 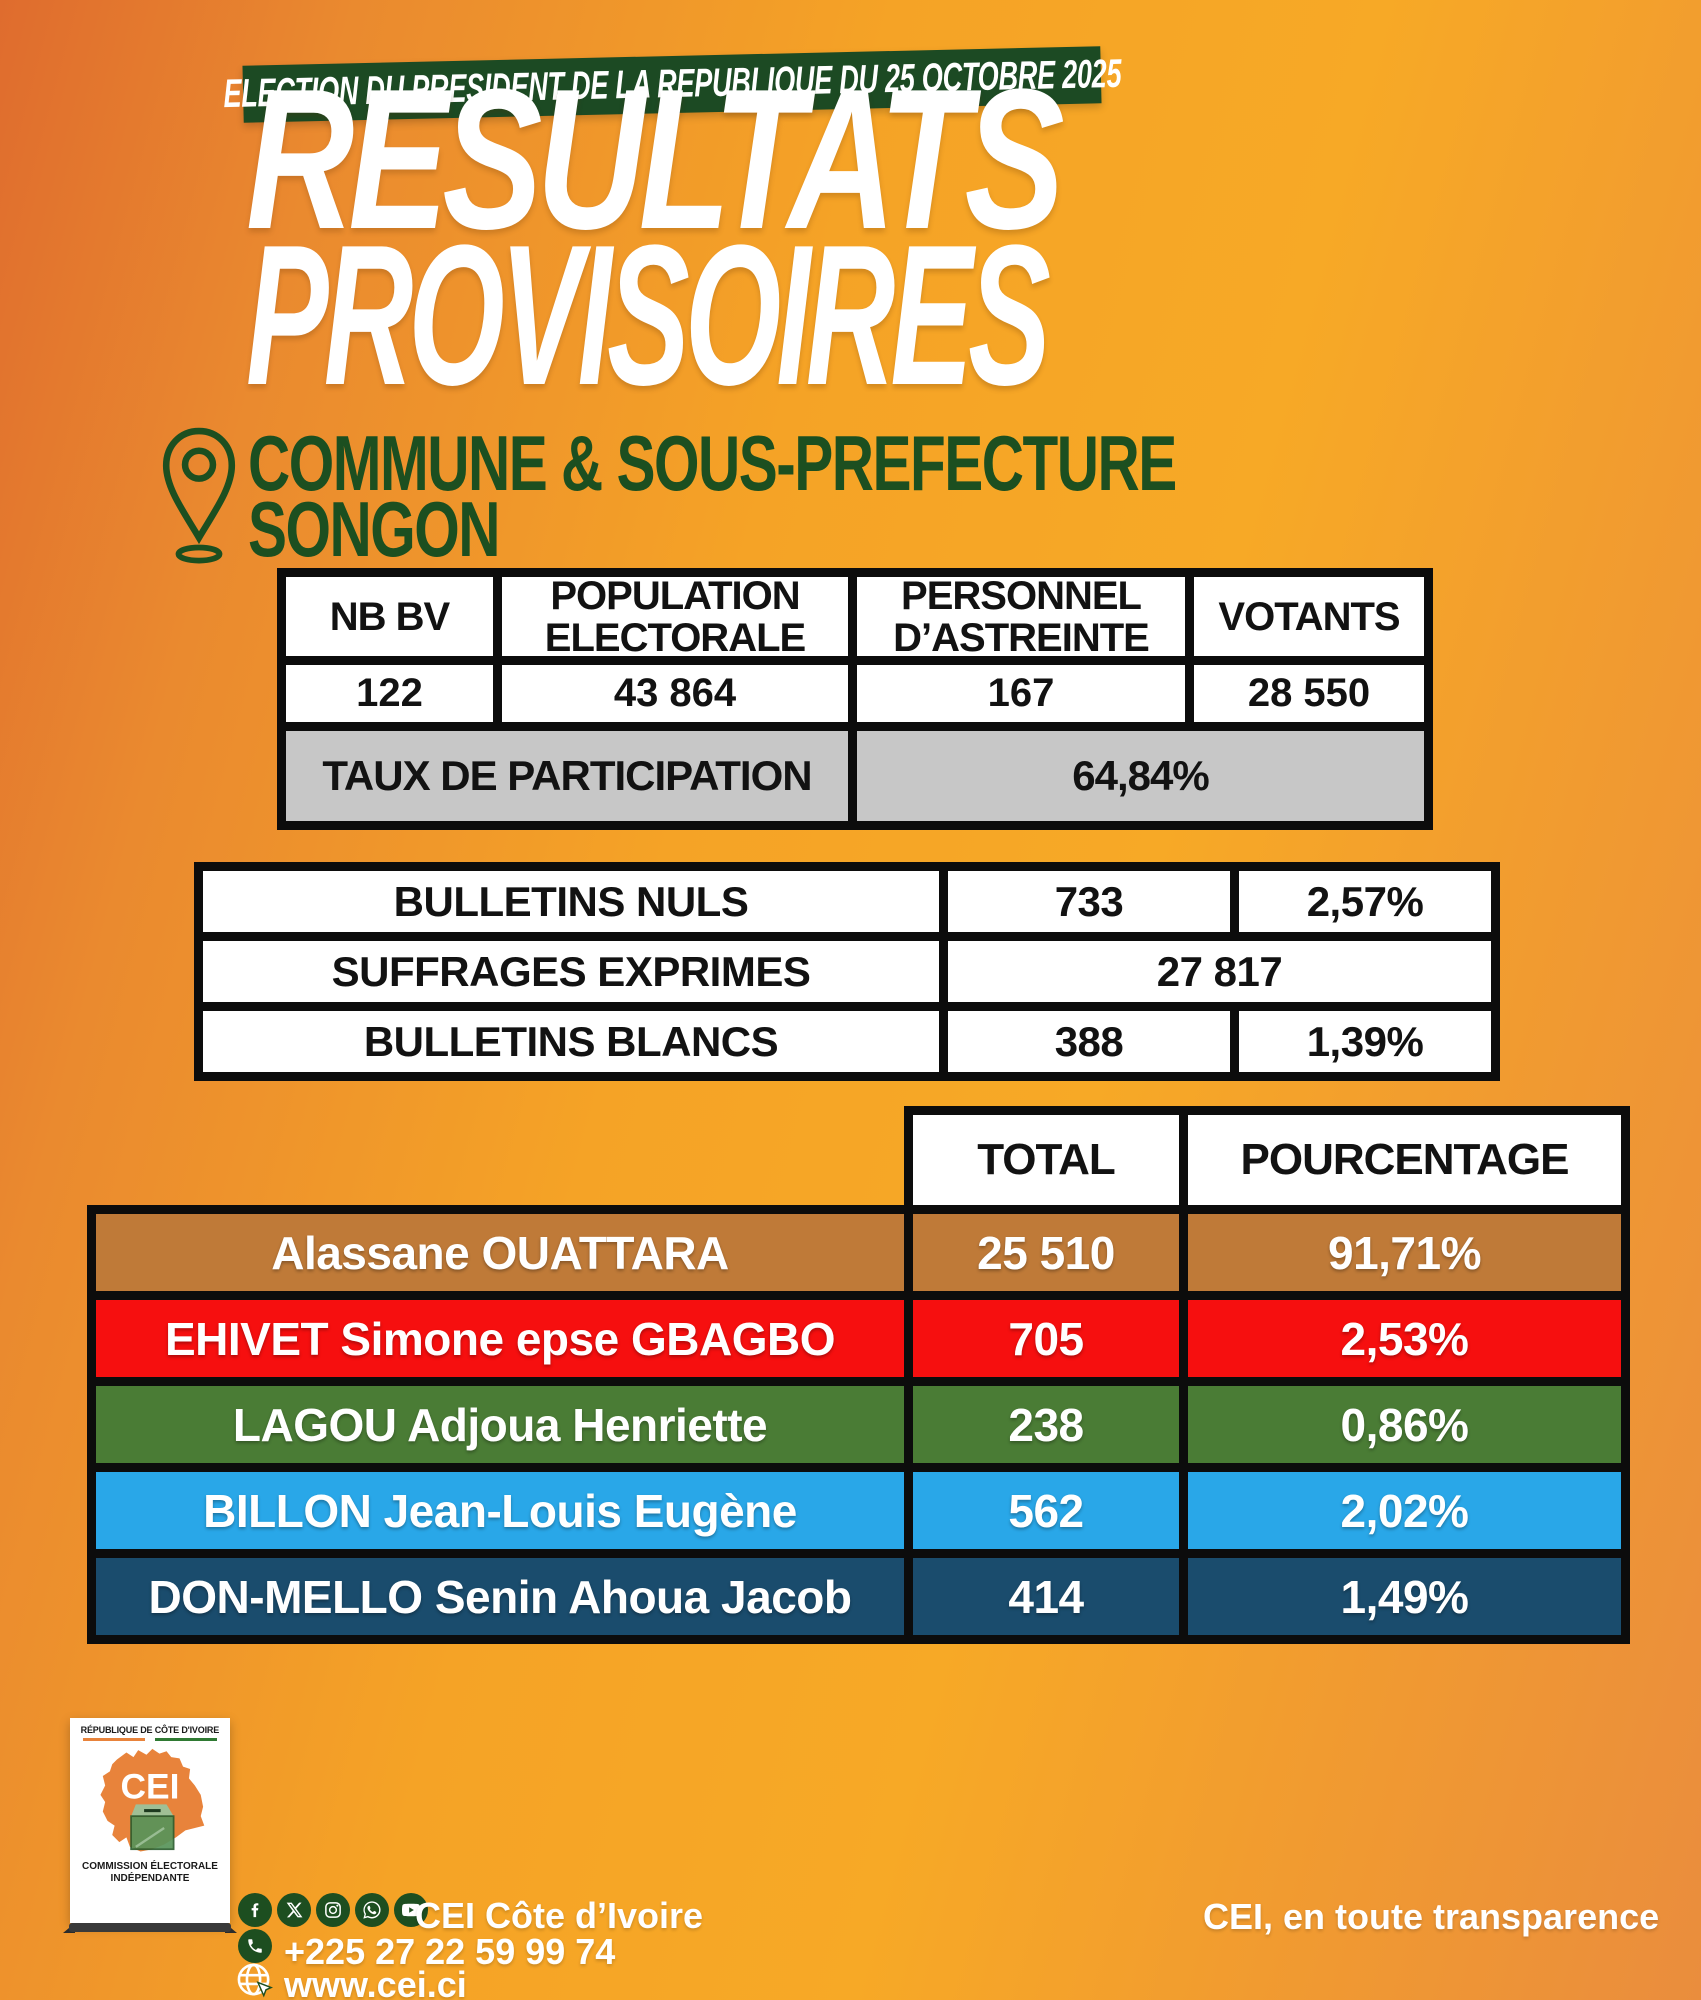 I want to click on facebook-icon, so click(x=255, y=1910).